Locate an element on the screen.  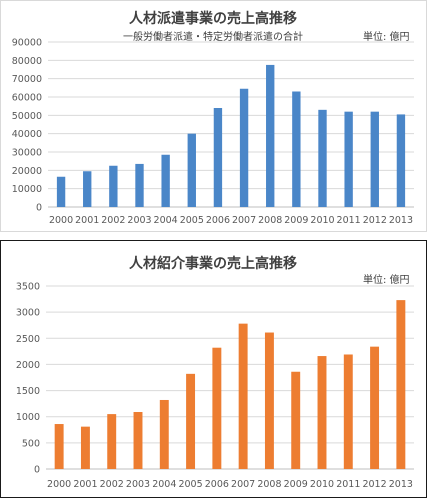
y-tick-label: 10000 is located at coordinates (27, 189).